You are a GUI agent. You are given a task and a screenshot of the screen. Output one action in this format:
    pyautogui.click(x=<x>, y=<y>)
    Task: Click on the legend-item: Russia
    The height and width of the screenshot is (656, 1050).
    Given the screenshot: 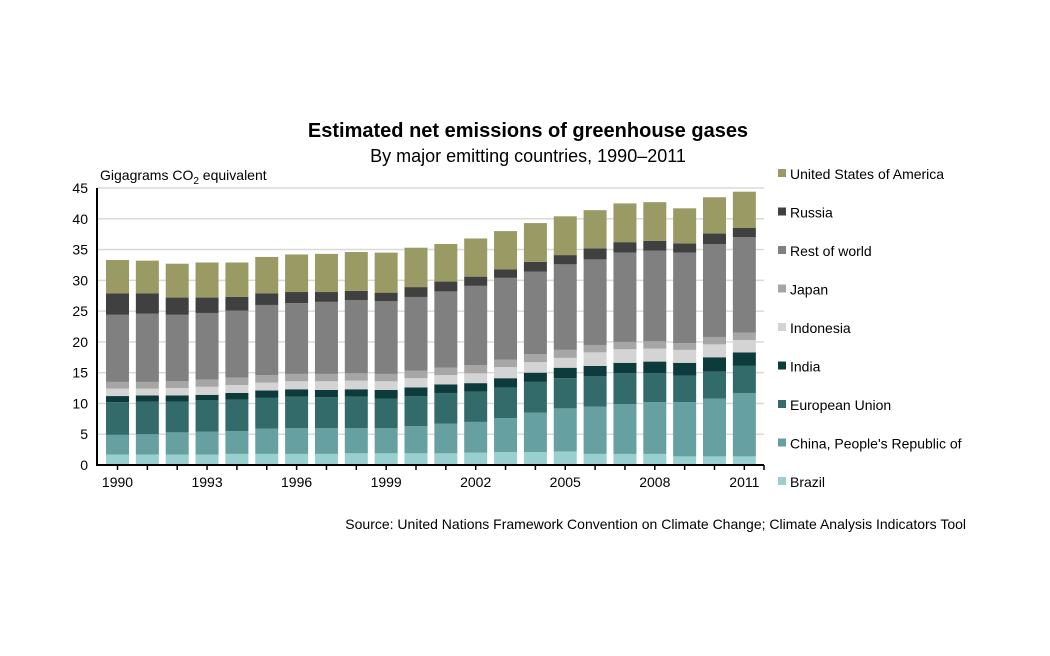 What is the action you would take?
    pyautogui.click(x=805, y=213)
    